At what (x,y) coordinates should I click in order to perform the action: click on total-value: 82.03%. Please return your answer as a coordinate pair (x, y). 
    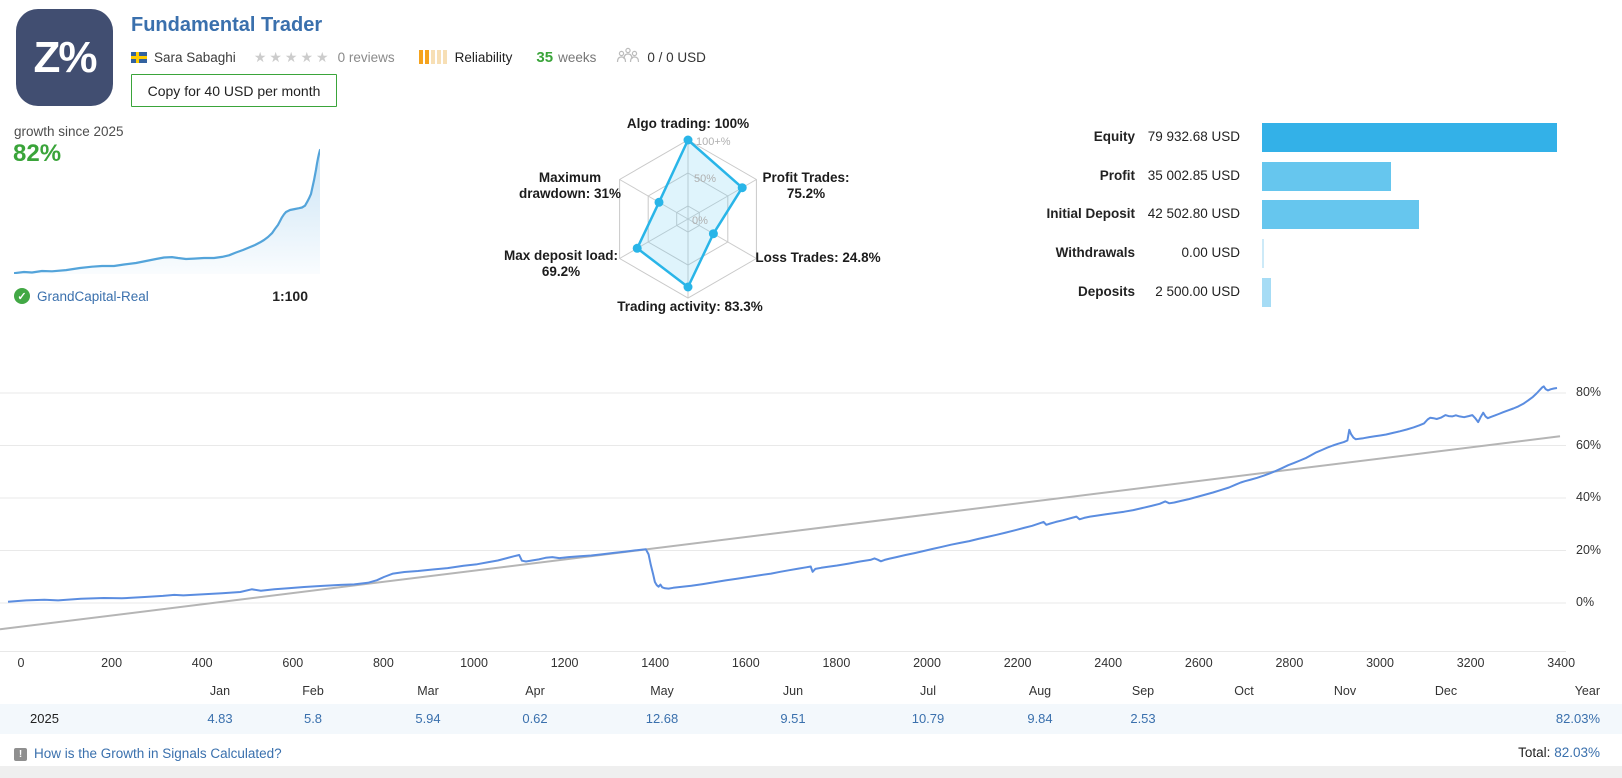
    Looking at the image, I should click on (1577, 752).